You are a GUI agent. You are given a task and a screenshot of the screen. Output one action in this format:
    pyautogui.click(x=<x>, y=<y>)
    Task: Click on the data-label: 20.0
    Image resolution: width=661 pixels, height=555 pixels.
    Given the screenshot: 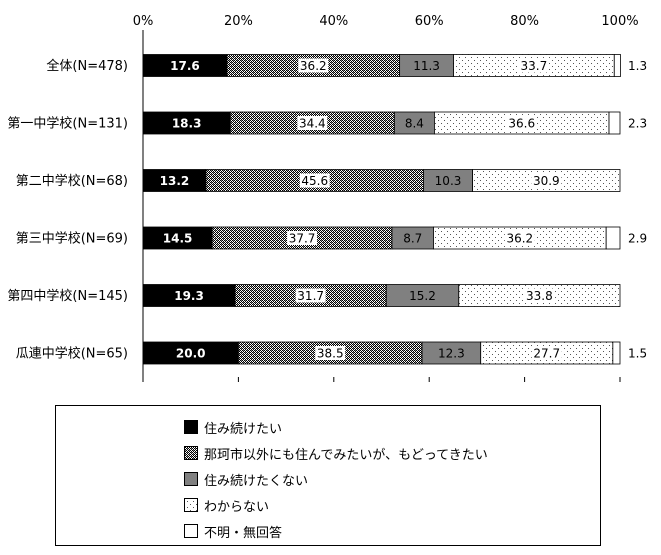 What is the action you would take?
    pyautogui.click(x=191, y=354)
    